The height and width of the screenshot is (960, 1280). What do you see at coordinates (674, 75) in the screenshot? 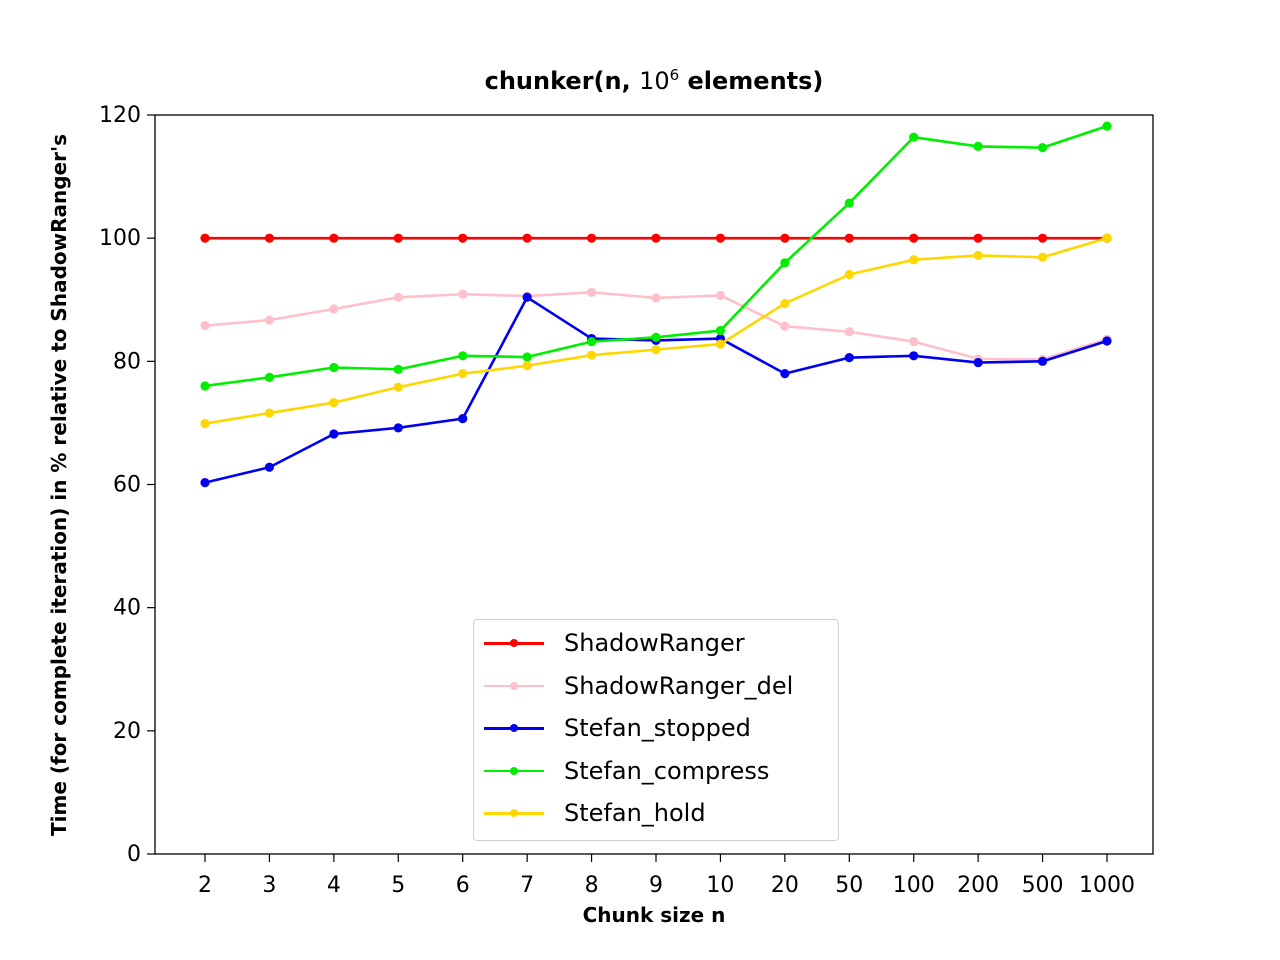
I see `chart-title-exponent: 6` at bounding box center [674, 75].